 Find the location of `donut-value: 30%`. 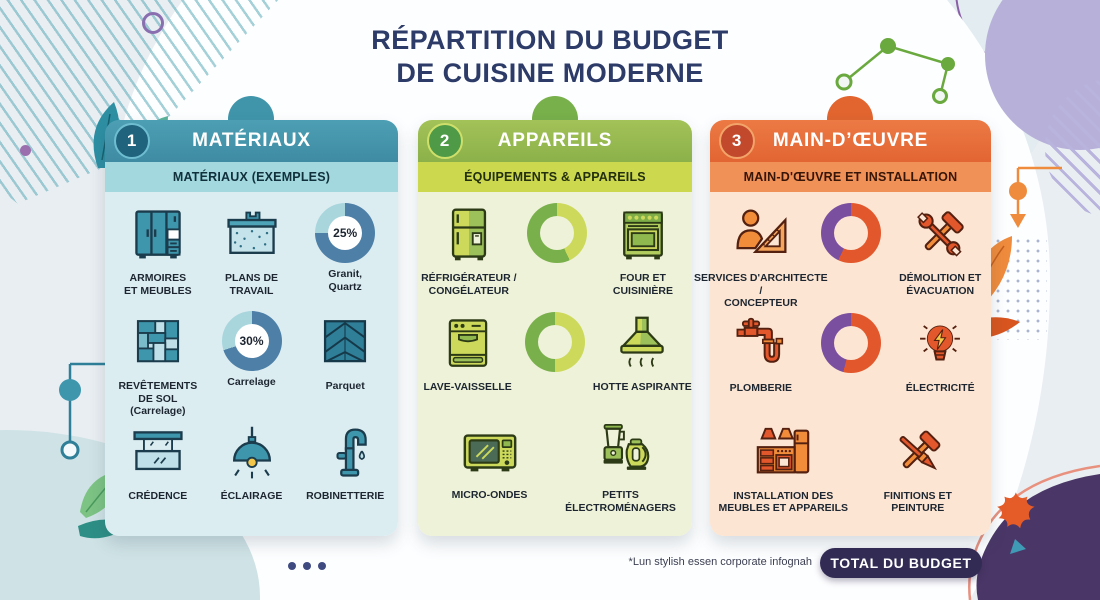

donut-value: 30% is located at coordinates (251, 341).